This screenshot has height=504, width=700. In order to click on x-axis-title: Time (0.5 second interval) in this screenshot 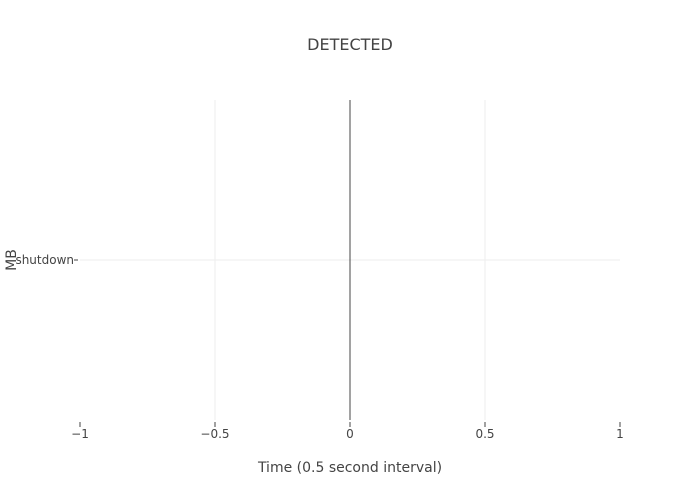, I will do `click(349, 468)`.